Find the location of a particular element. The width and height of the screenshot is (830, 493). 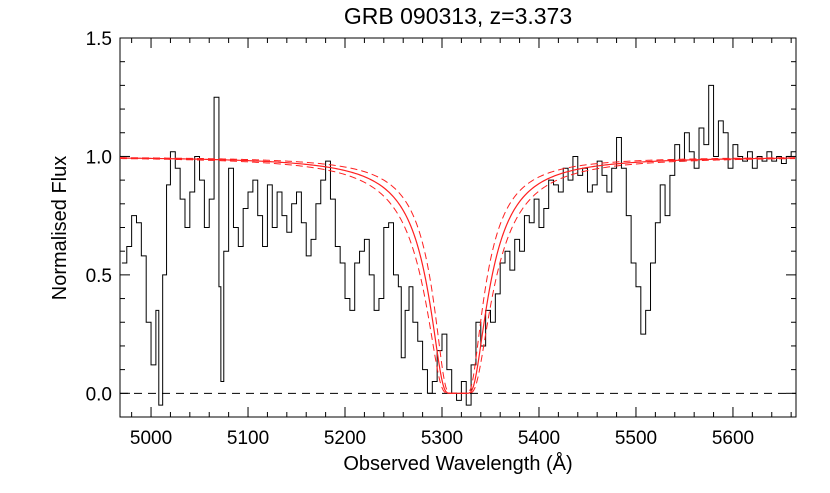

y-tick-label: 1.0 is located at coordinates (99, 157).